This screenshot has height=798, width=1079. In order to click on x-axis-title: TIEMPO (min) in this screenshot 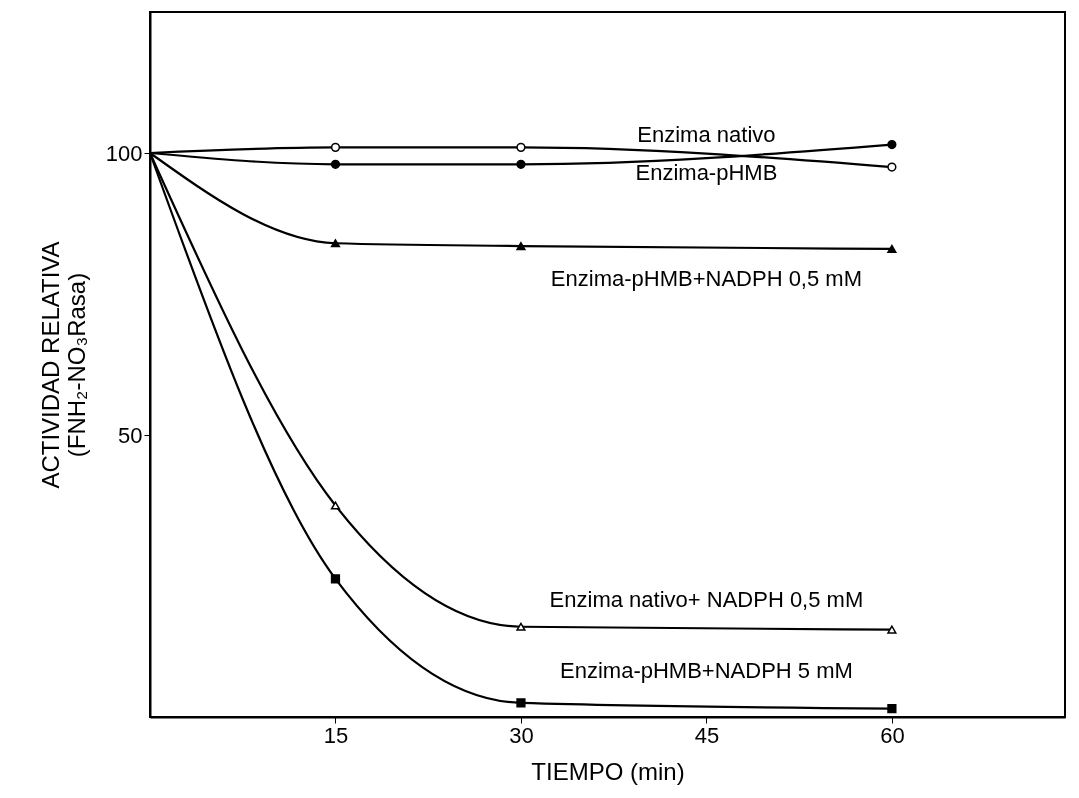, I will do `click(608, 771)`.